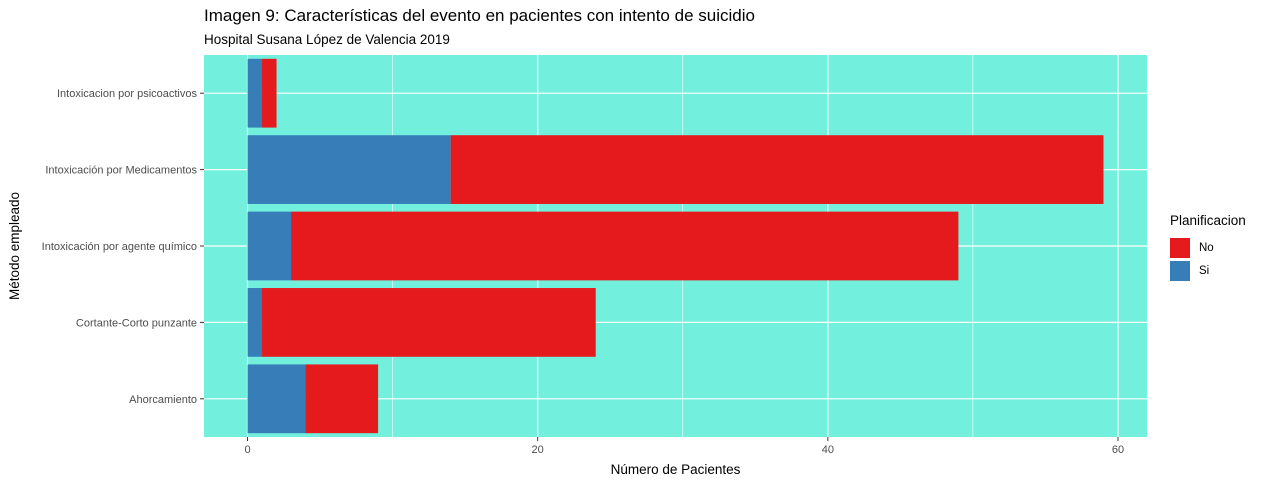 The height and width of the screenshot is (485, 1266). I want to click on x-tick-label: 40, so click(828, 450).